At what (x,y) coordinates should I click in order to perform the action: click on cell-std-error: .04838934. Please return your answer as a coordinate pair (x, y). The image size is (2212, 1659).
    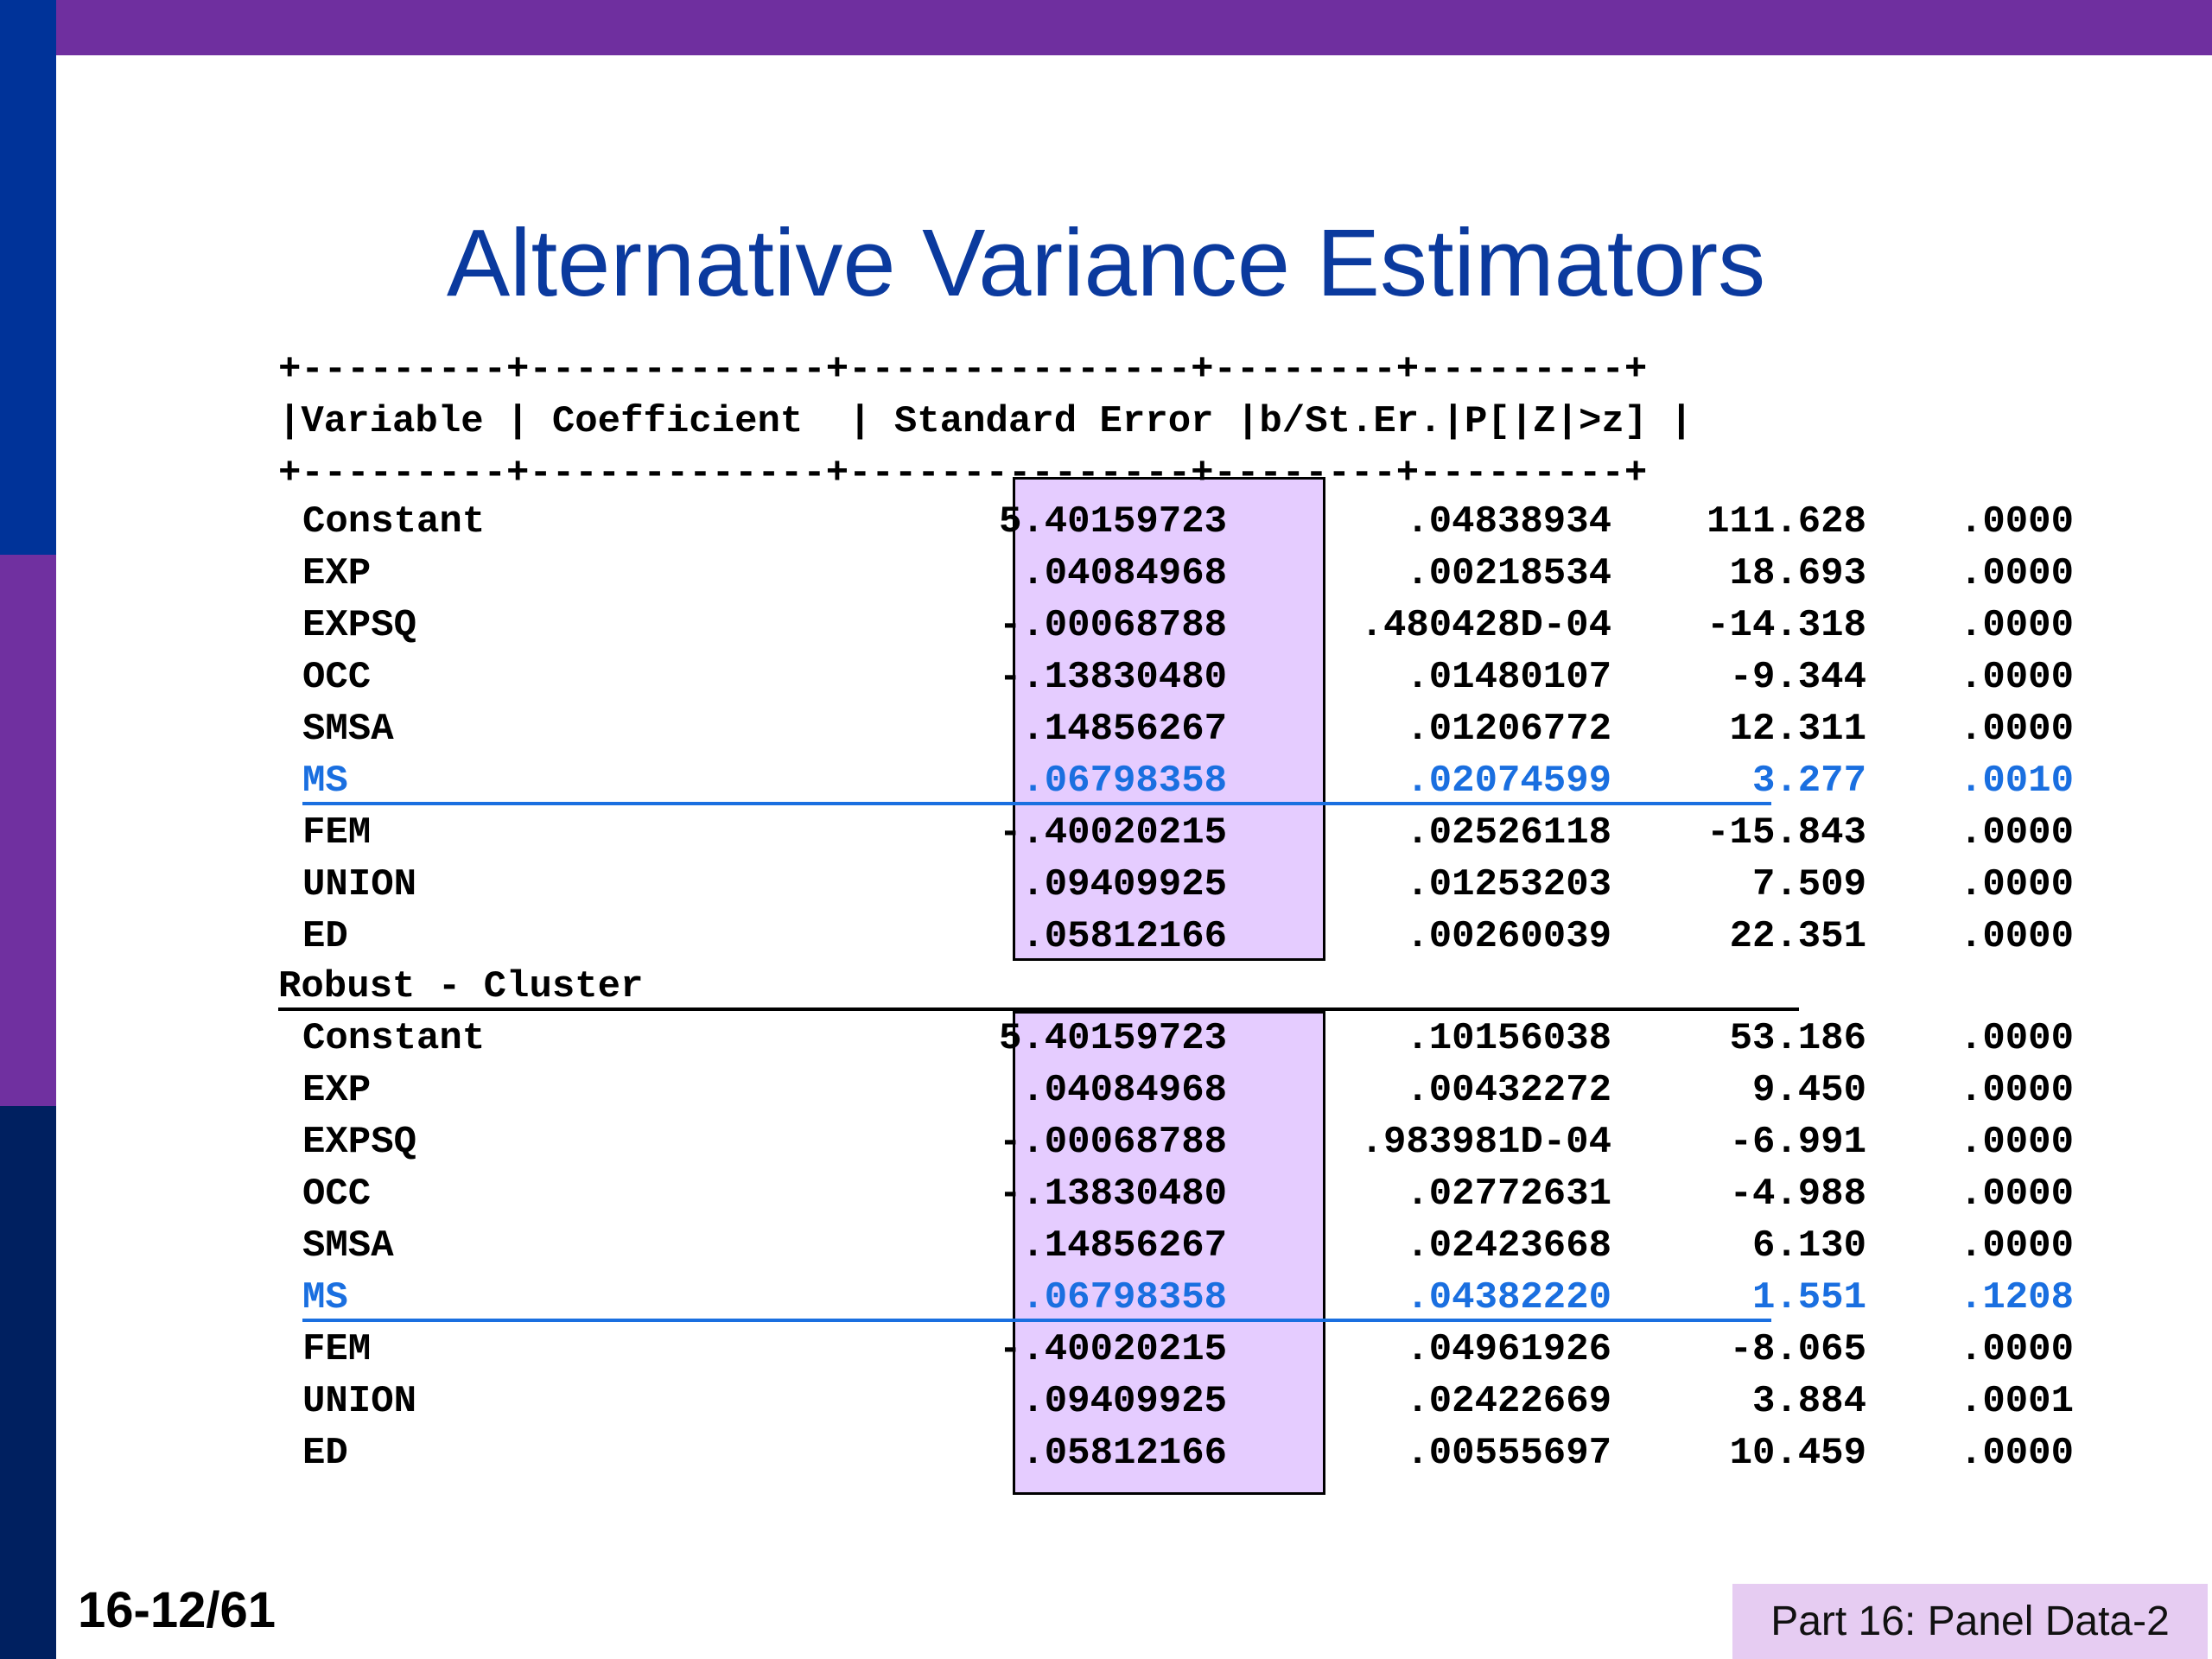
    Looking at the image, I should click on (1508, 521).